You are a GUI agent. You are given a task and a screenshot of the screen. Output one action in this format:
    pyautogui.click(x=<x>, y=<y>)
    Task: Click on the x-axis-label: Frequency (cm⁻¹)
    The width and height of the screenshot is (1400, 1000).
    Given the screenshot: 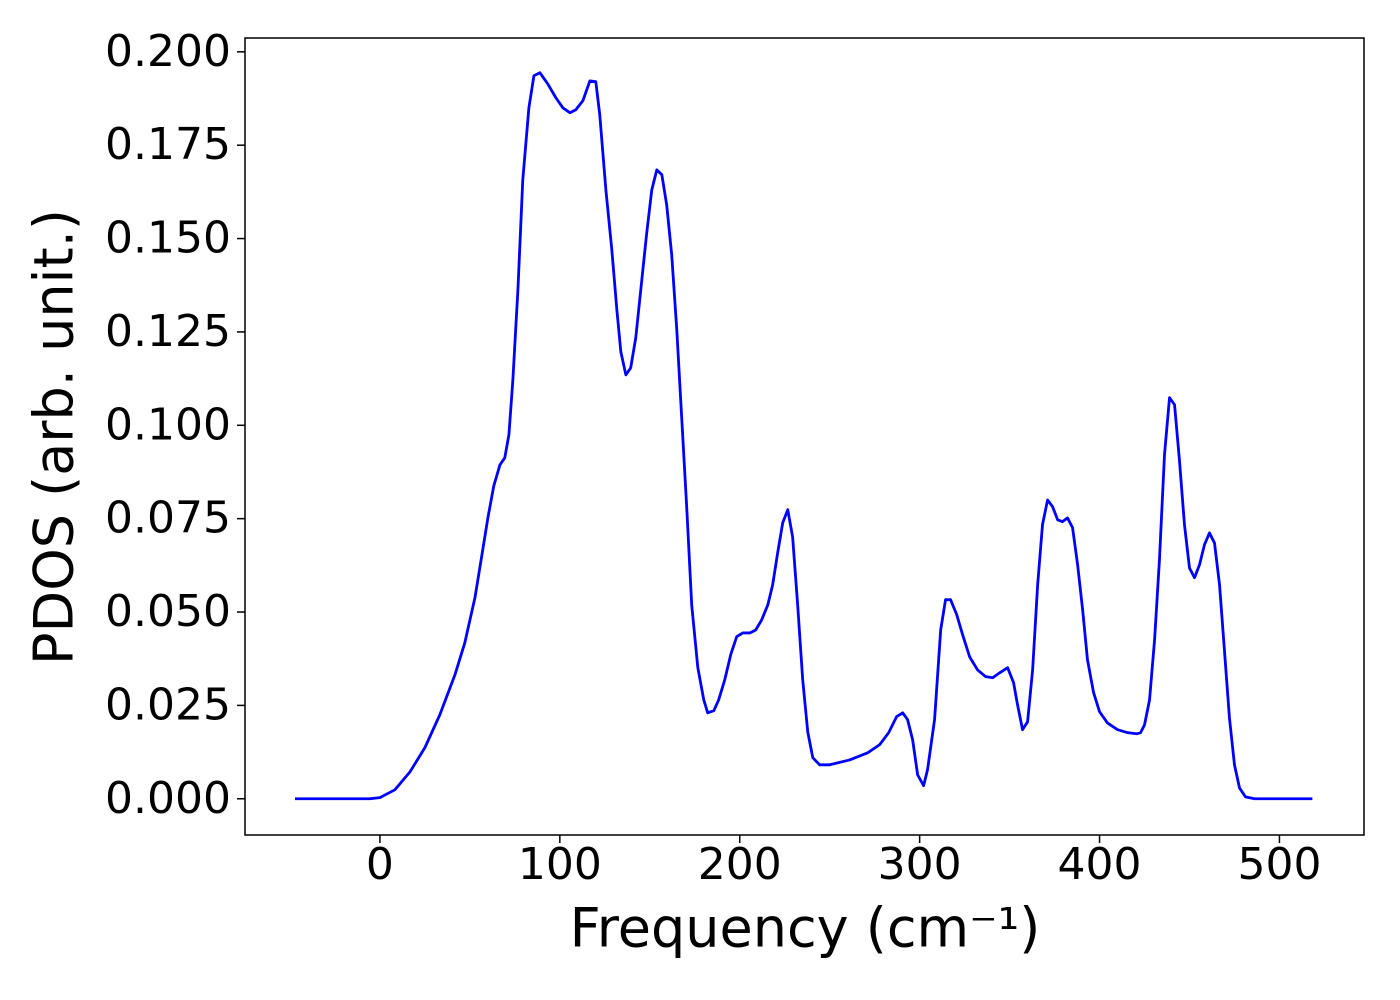 What is the action you would take?
    pyautogui.click(x=805, y=928)
    